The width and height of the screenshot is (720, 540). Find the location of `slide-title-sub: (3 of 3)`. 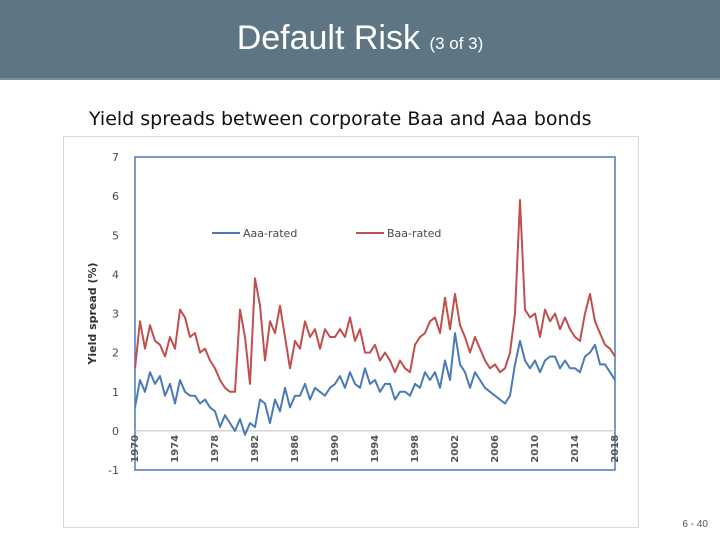

slide-title-sub: (3 of 3) is located at coordinates (456, 43).